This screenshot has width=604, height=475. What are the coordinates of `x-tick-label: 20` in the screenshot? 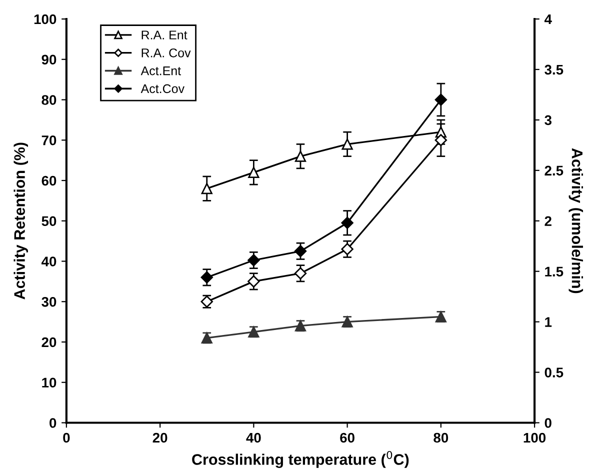 It's located at (160, 437).